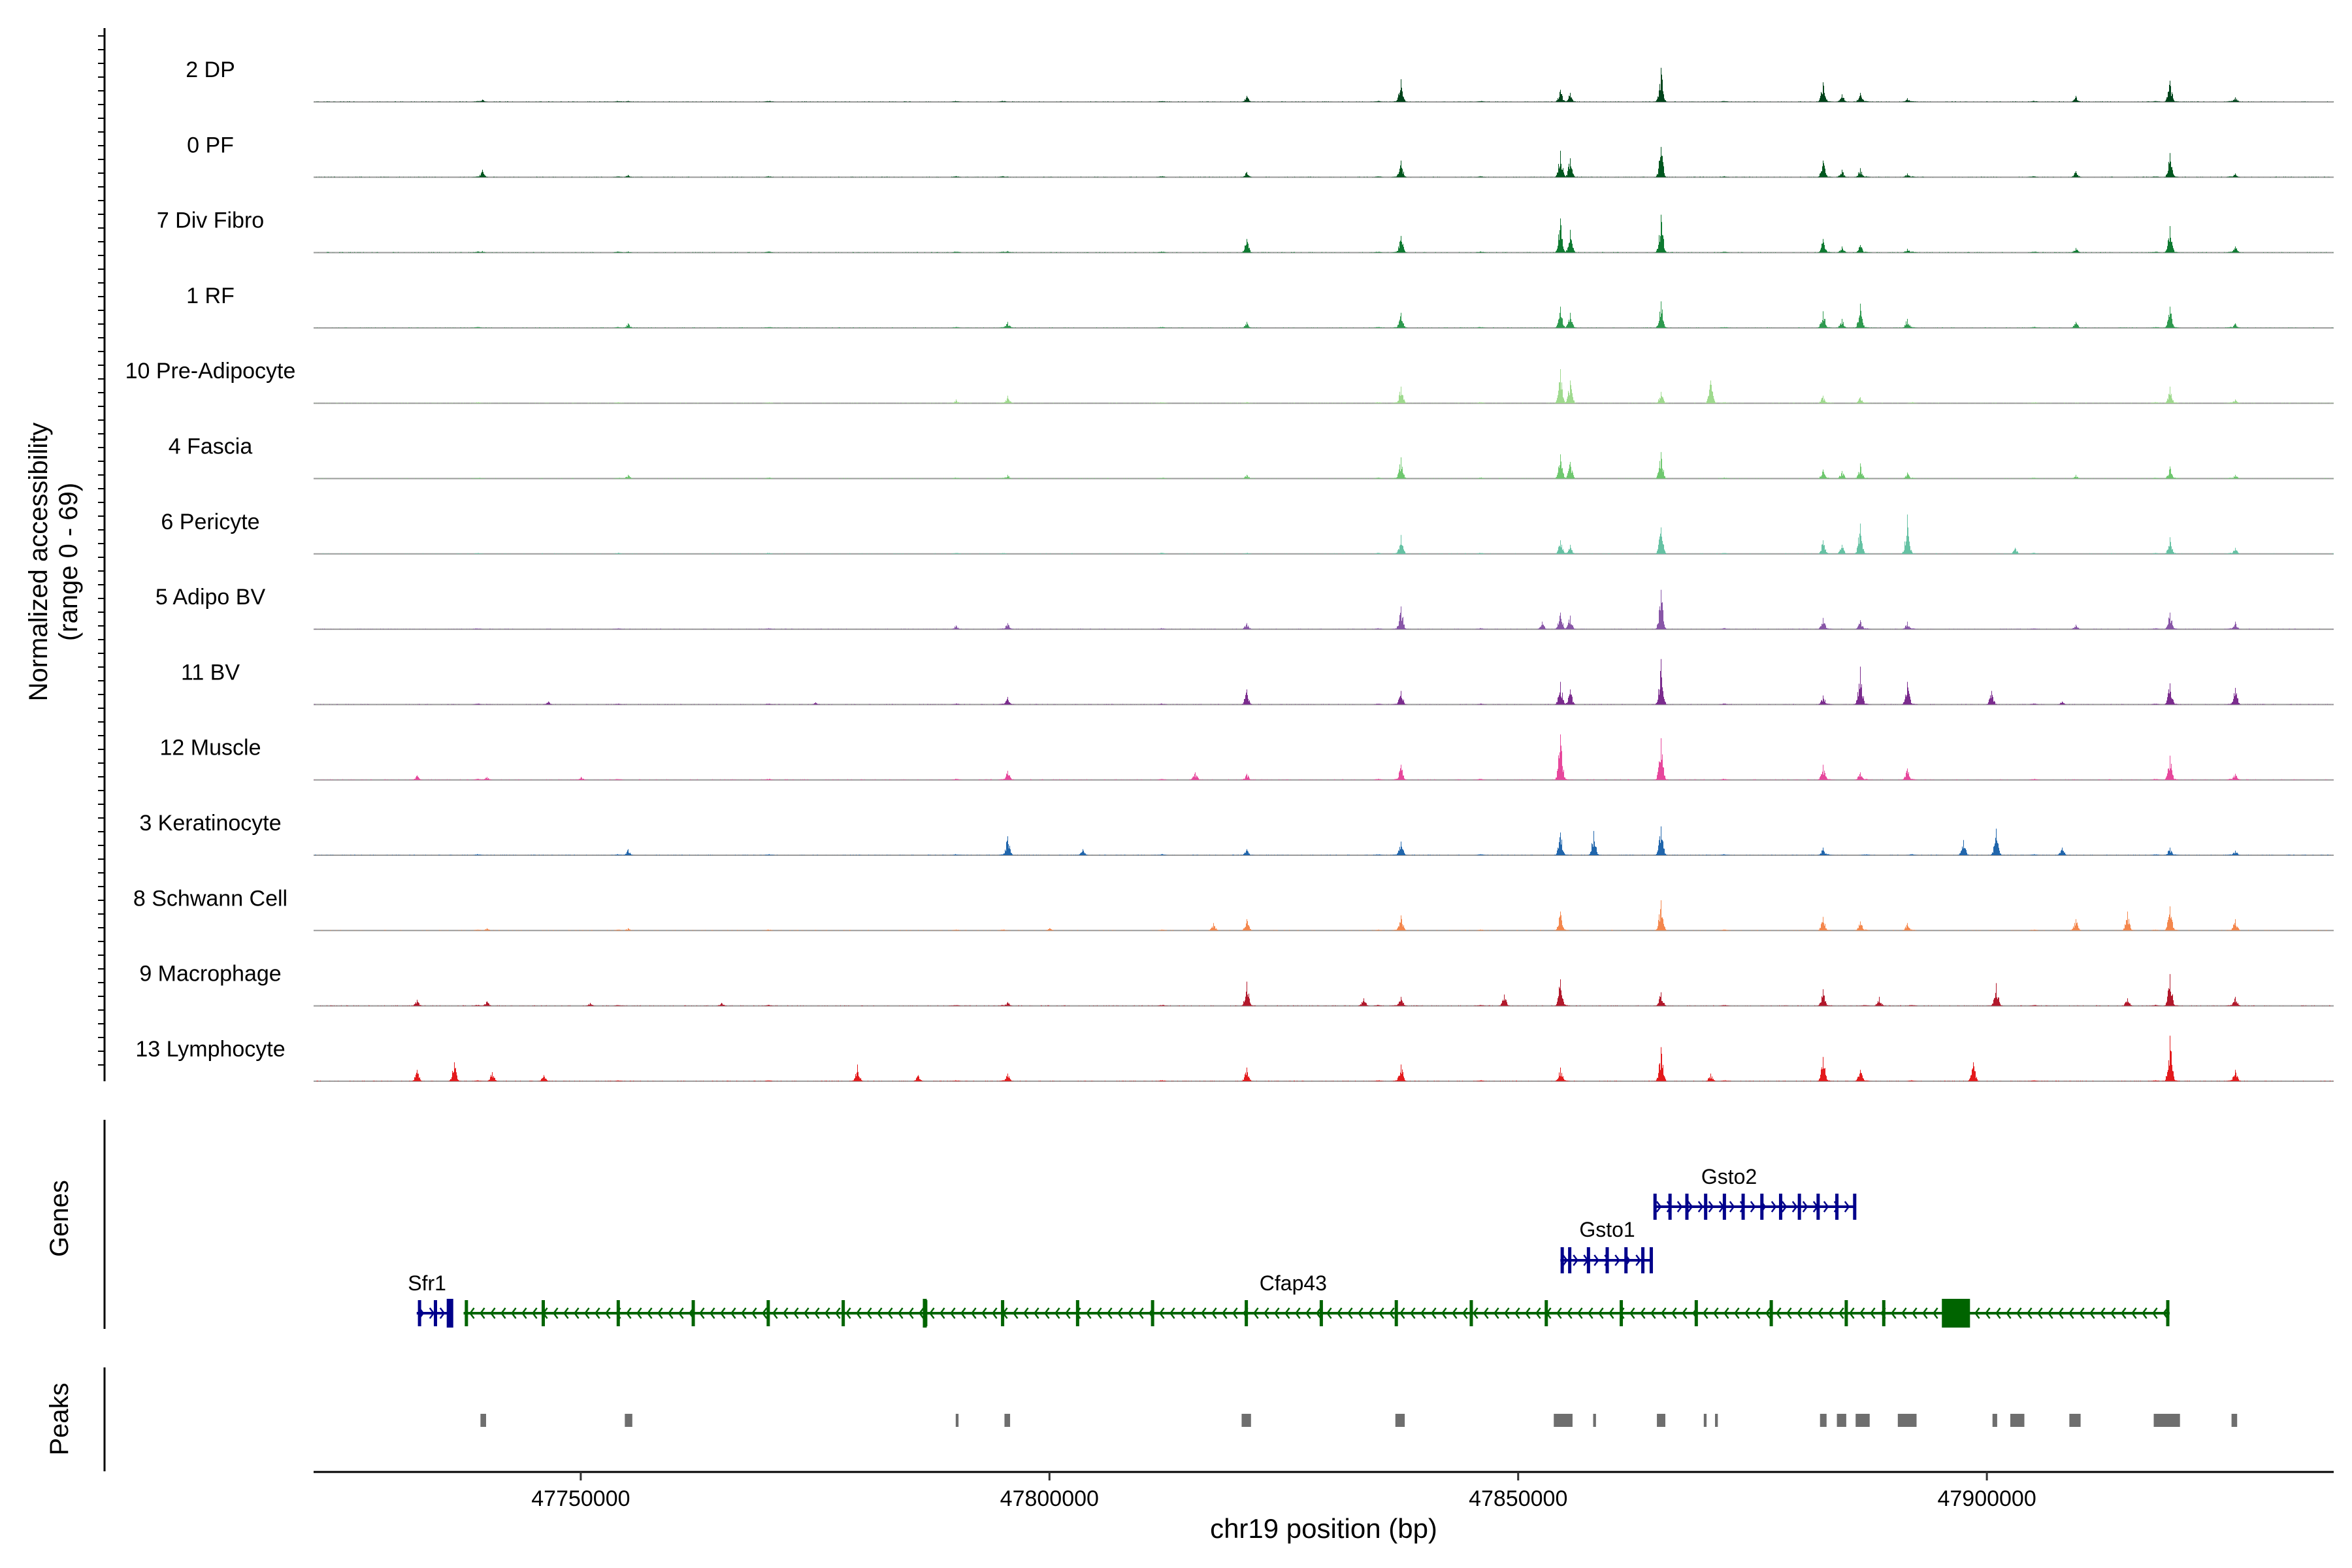 This screenshot has width=2352, height=1568. What do you see at coordinates (210, 371) in the screenshot?
I see `track-label: 10 Pre-Adipocyte` at bounding box center [210, 371].